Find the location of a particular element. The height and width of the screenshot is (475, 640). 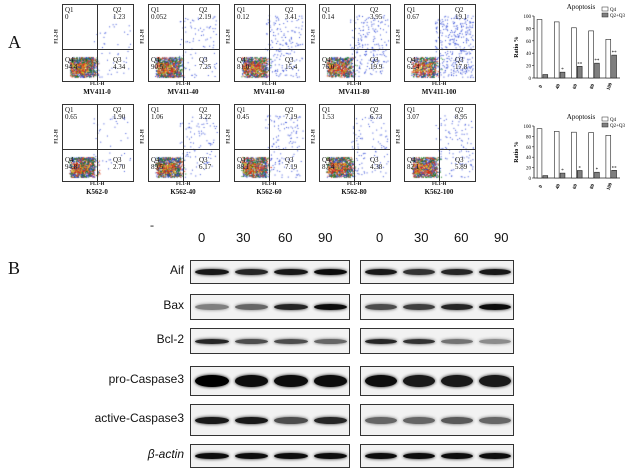

quadrant-value: 7.19 is located at coordinates (291, 167).